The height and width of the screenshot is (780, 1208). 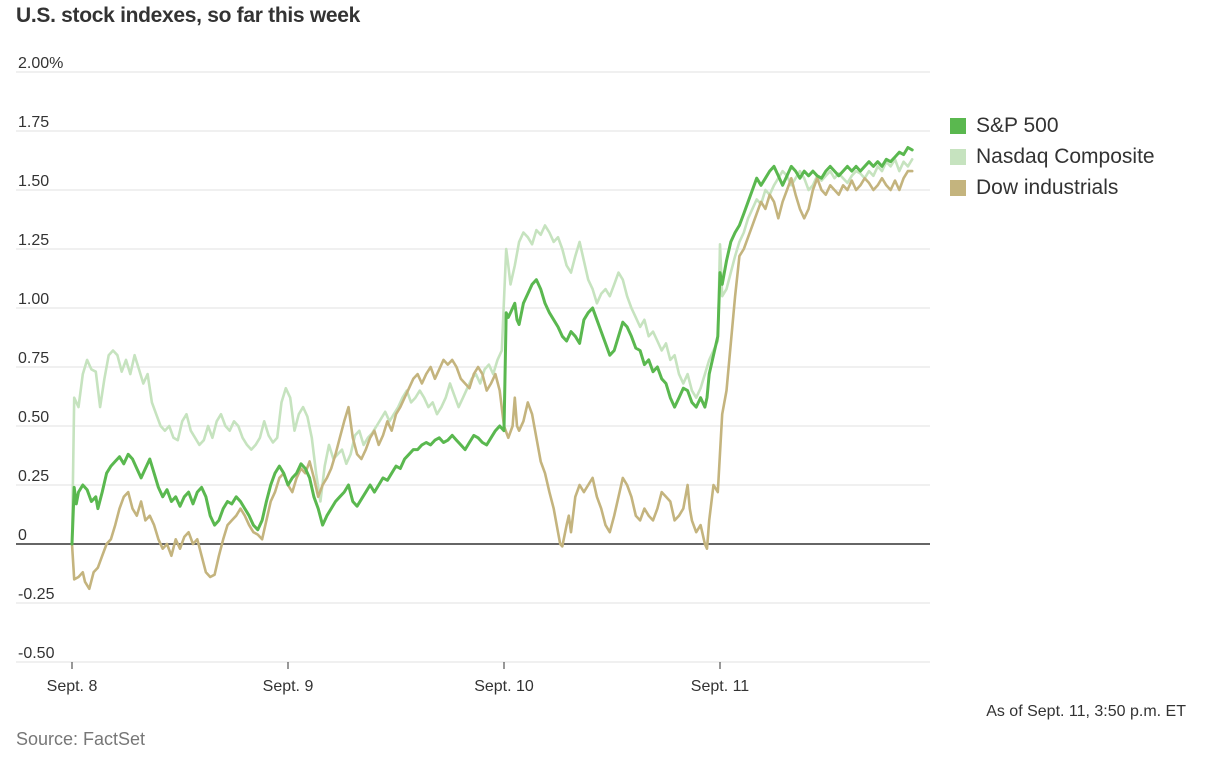 I want to click on legend-item: Dow industrials, so click(x=1052, y=187).